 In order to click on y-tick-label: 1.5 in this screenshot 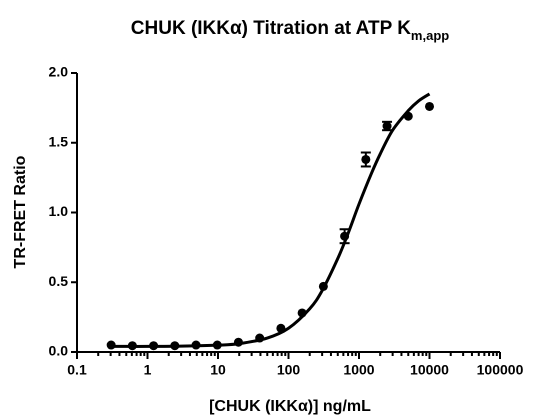, I will do `click(59, 141)`.